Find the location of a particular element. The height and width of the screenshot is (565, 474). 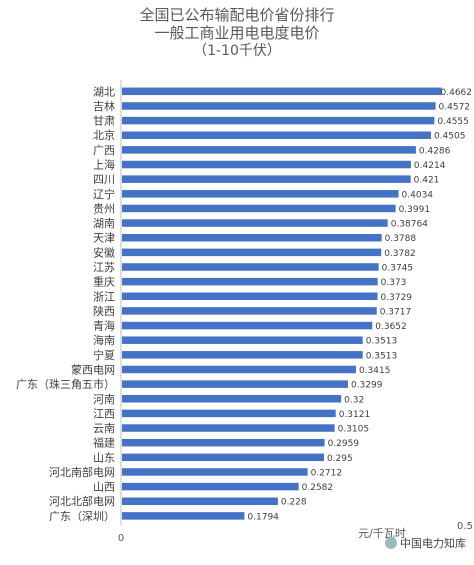

data-label: 0.4662 is located at coordinates (457, 93).